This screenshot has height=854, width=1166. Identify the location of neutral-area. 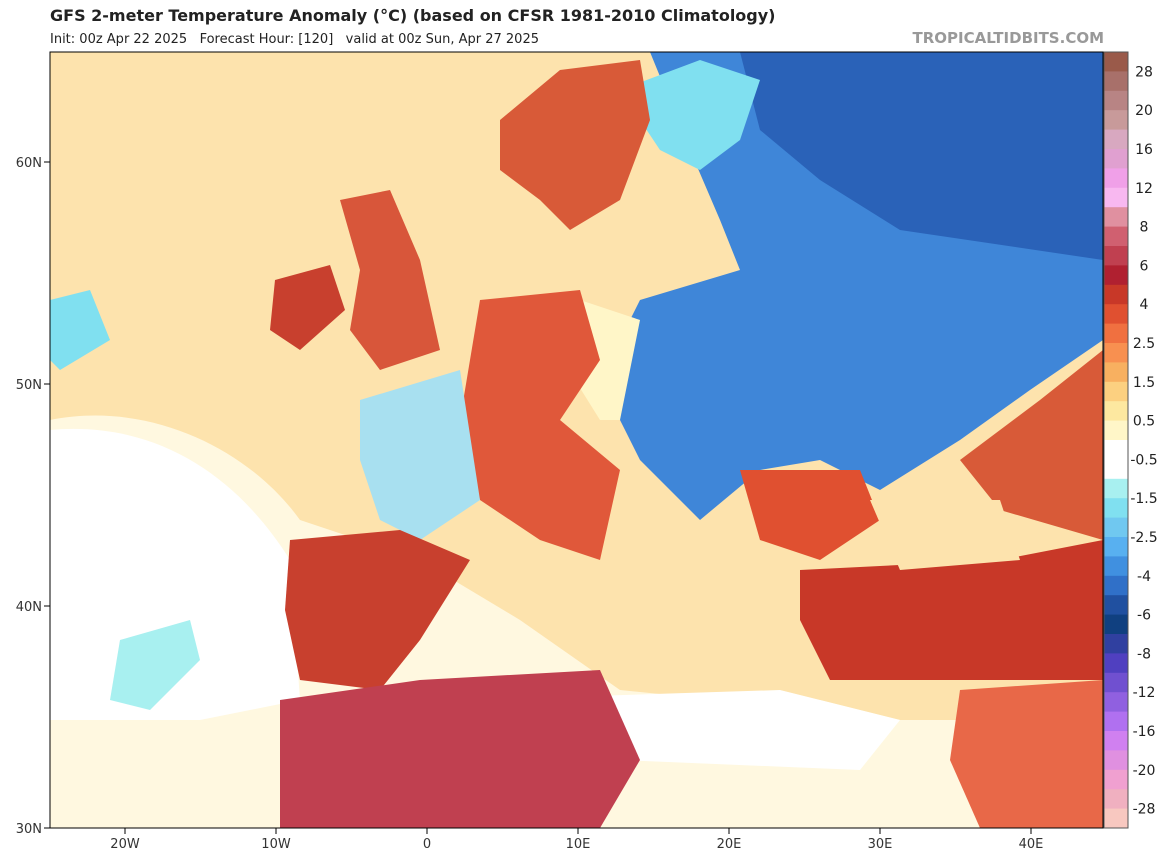
(175, 574).